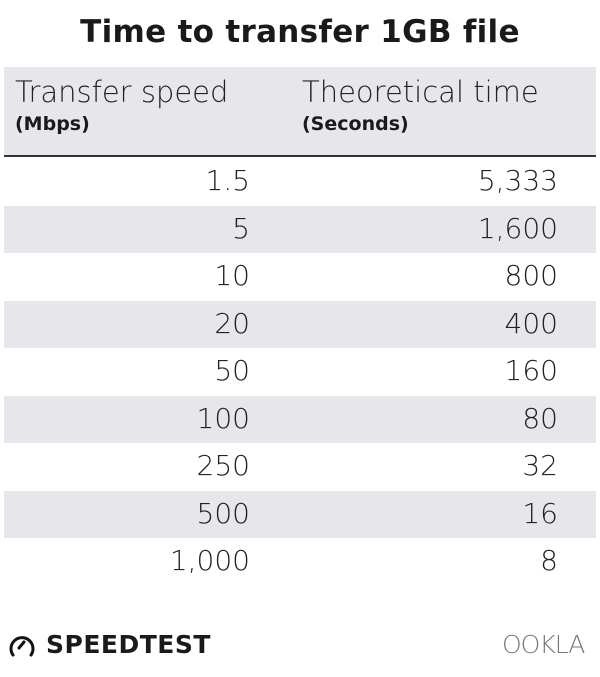 Image resolution: width=600 pixels, height=677 pixels. What do you see at coordinates (540, 513) in the screenshot?
I see `time-cell: 16` at bounding box center [540, 513].